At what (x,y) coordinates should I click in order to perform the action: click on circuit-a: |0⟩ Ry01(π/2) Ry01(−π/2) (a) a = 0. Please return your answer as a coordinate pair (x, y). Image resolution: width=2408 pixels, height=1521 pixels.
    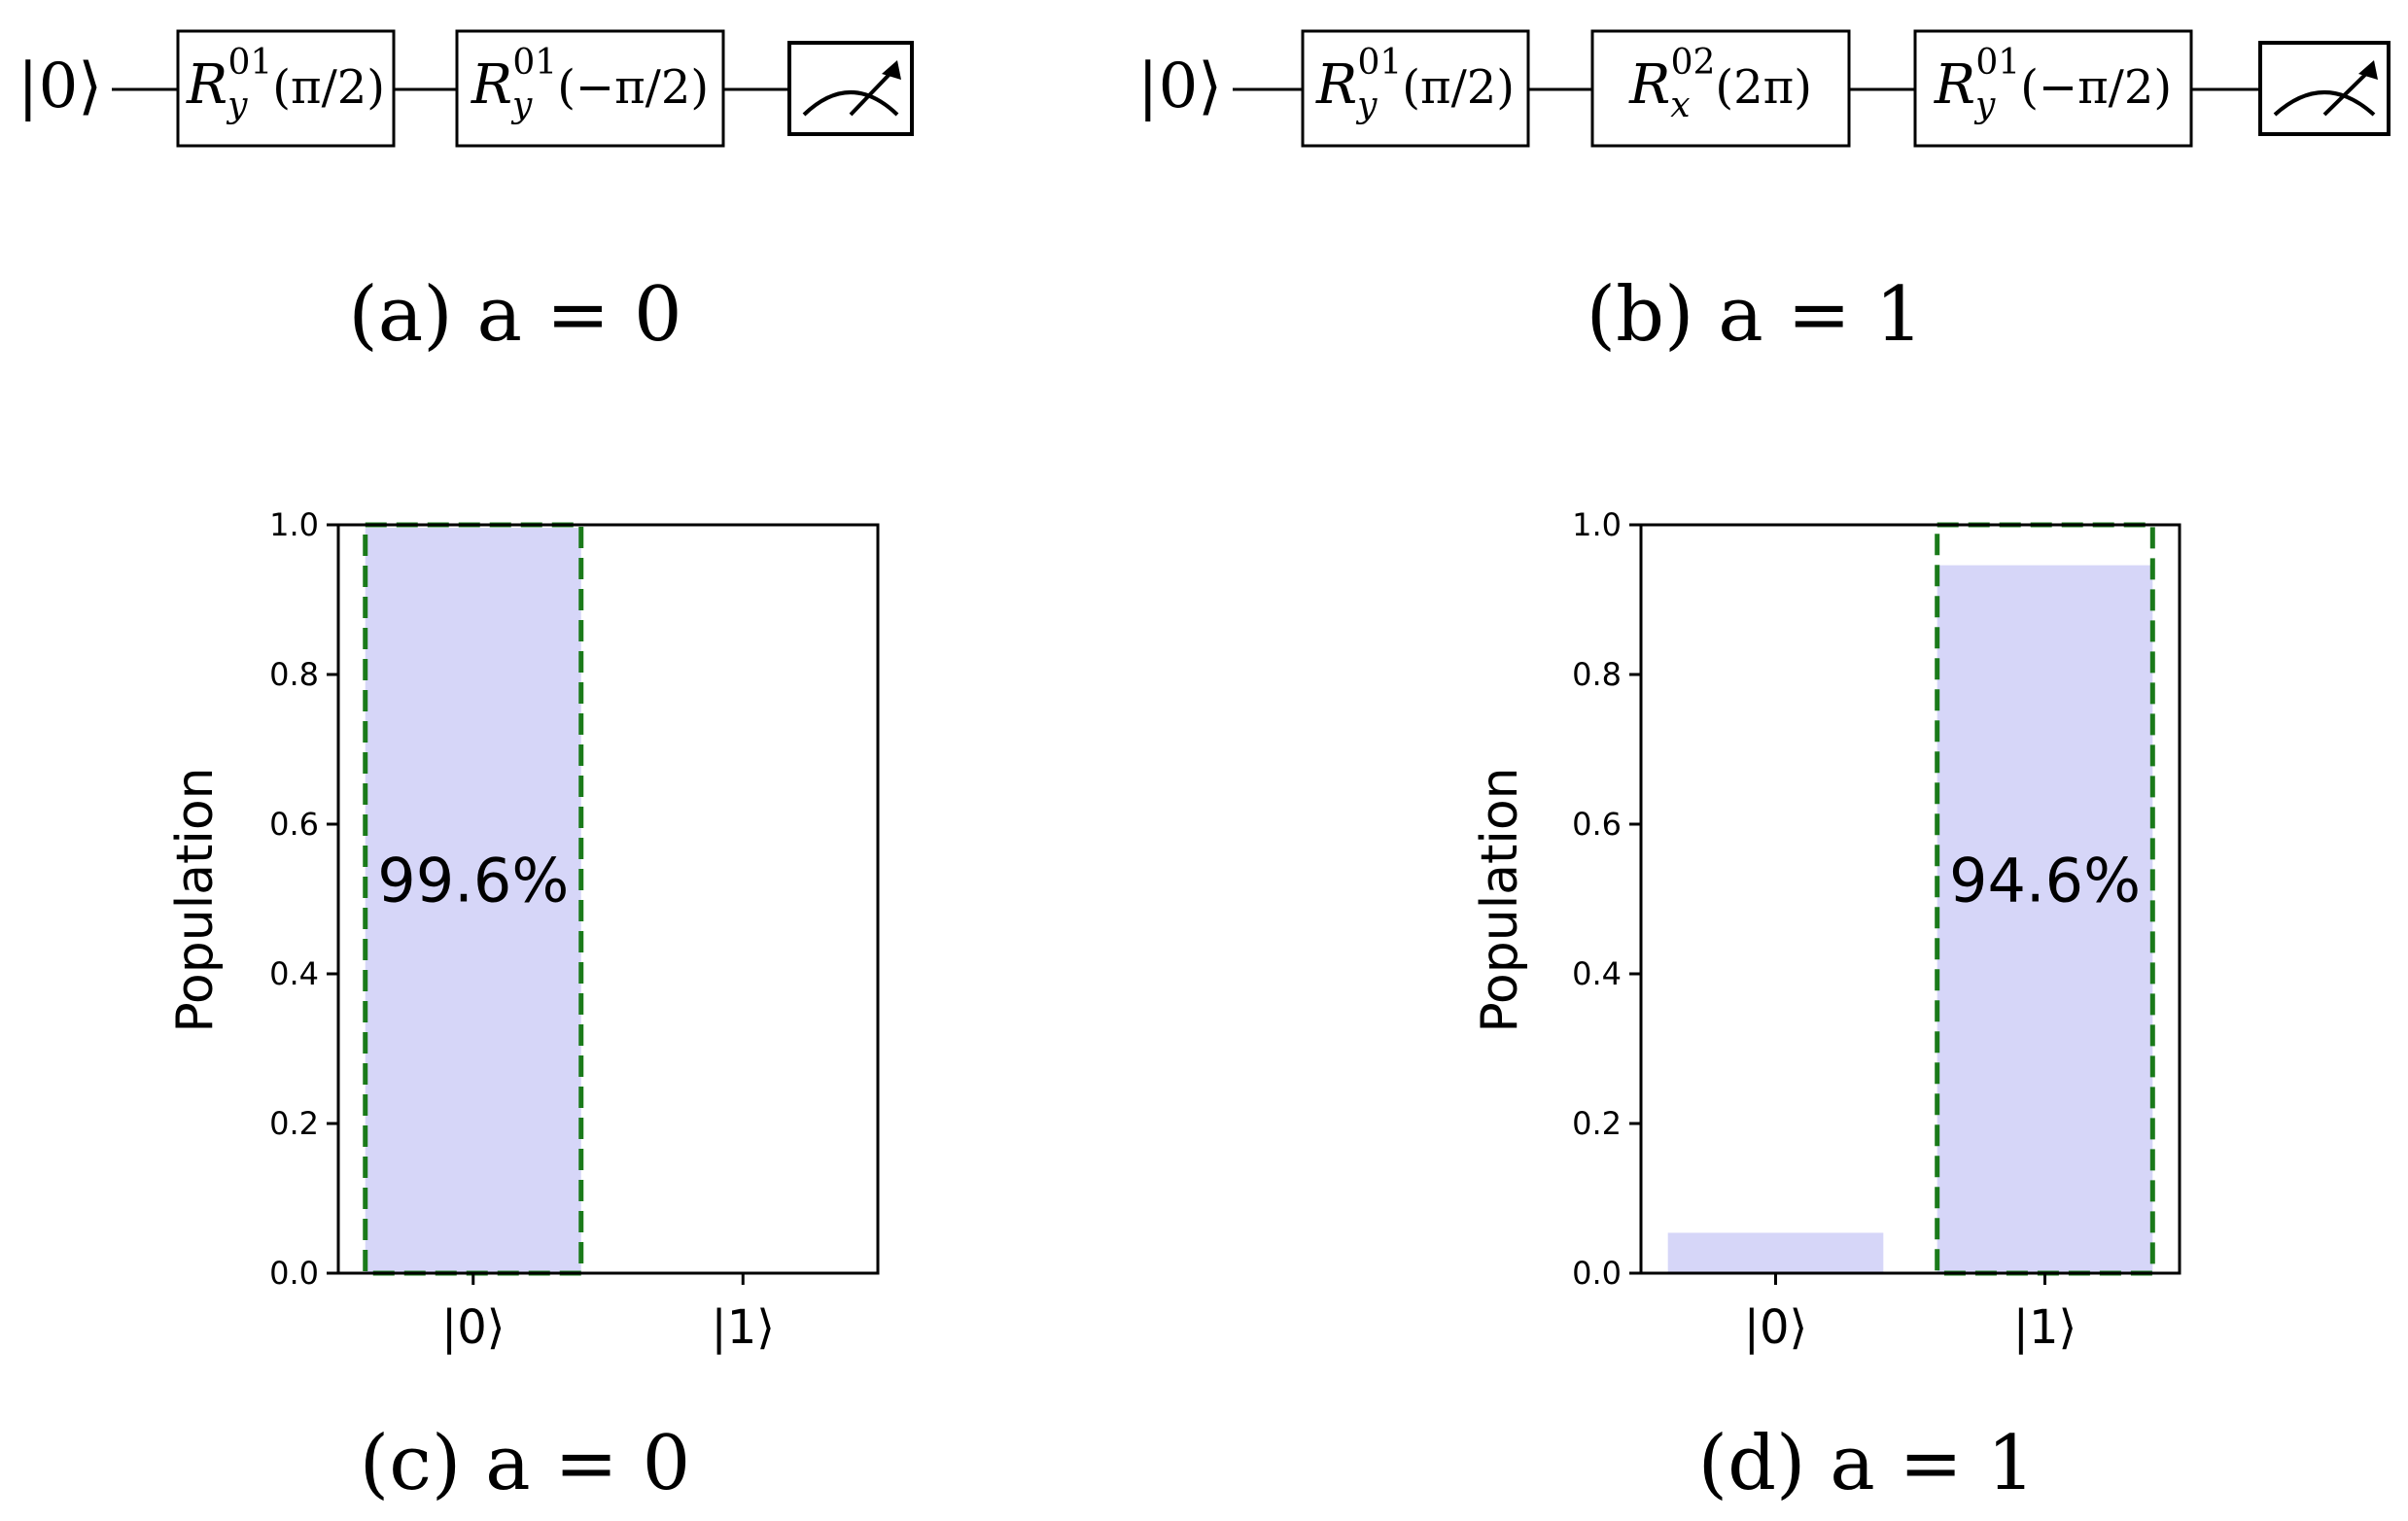
    Looking at the image, I should click on (465, 194).